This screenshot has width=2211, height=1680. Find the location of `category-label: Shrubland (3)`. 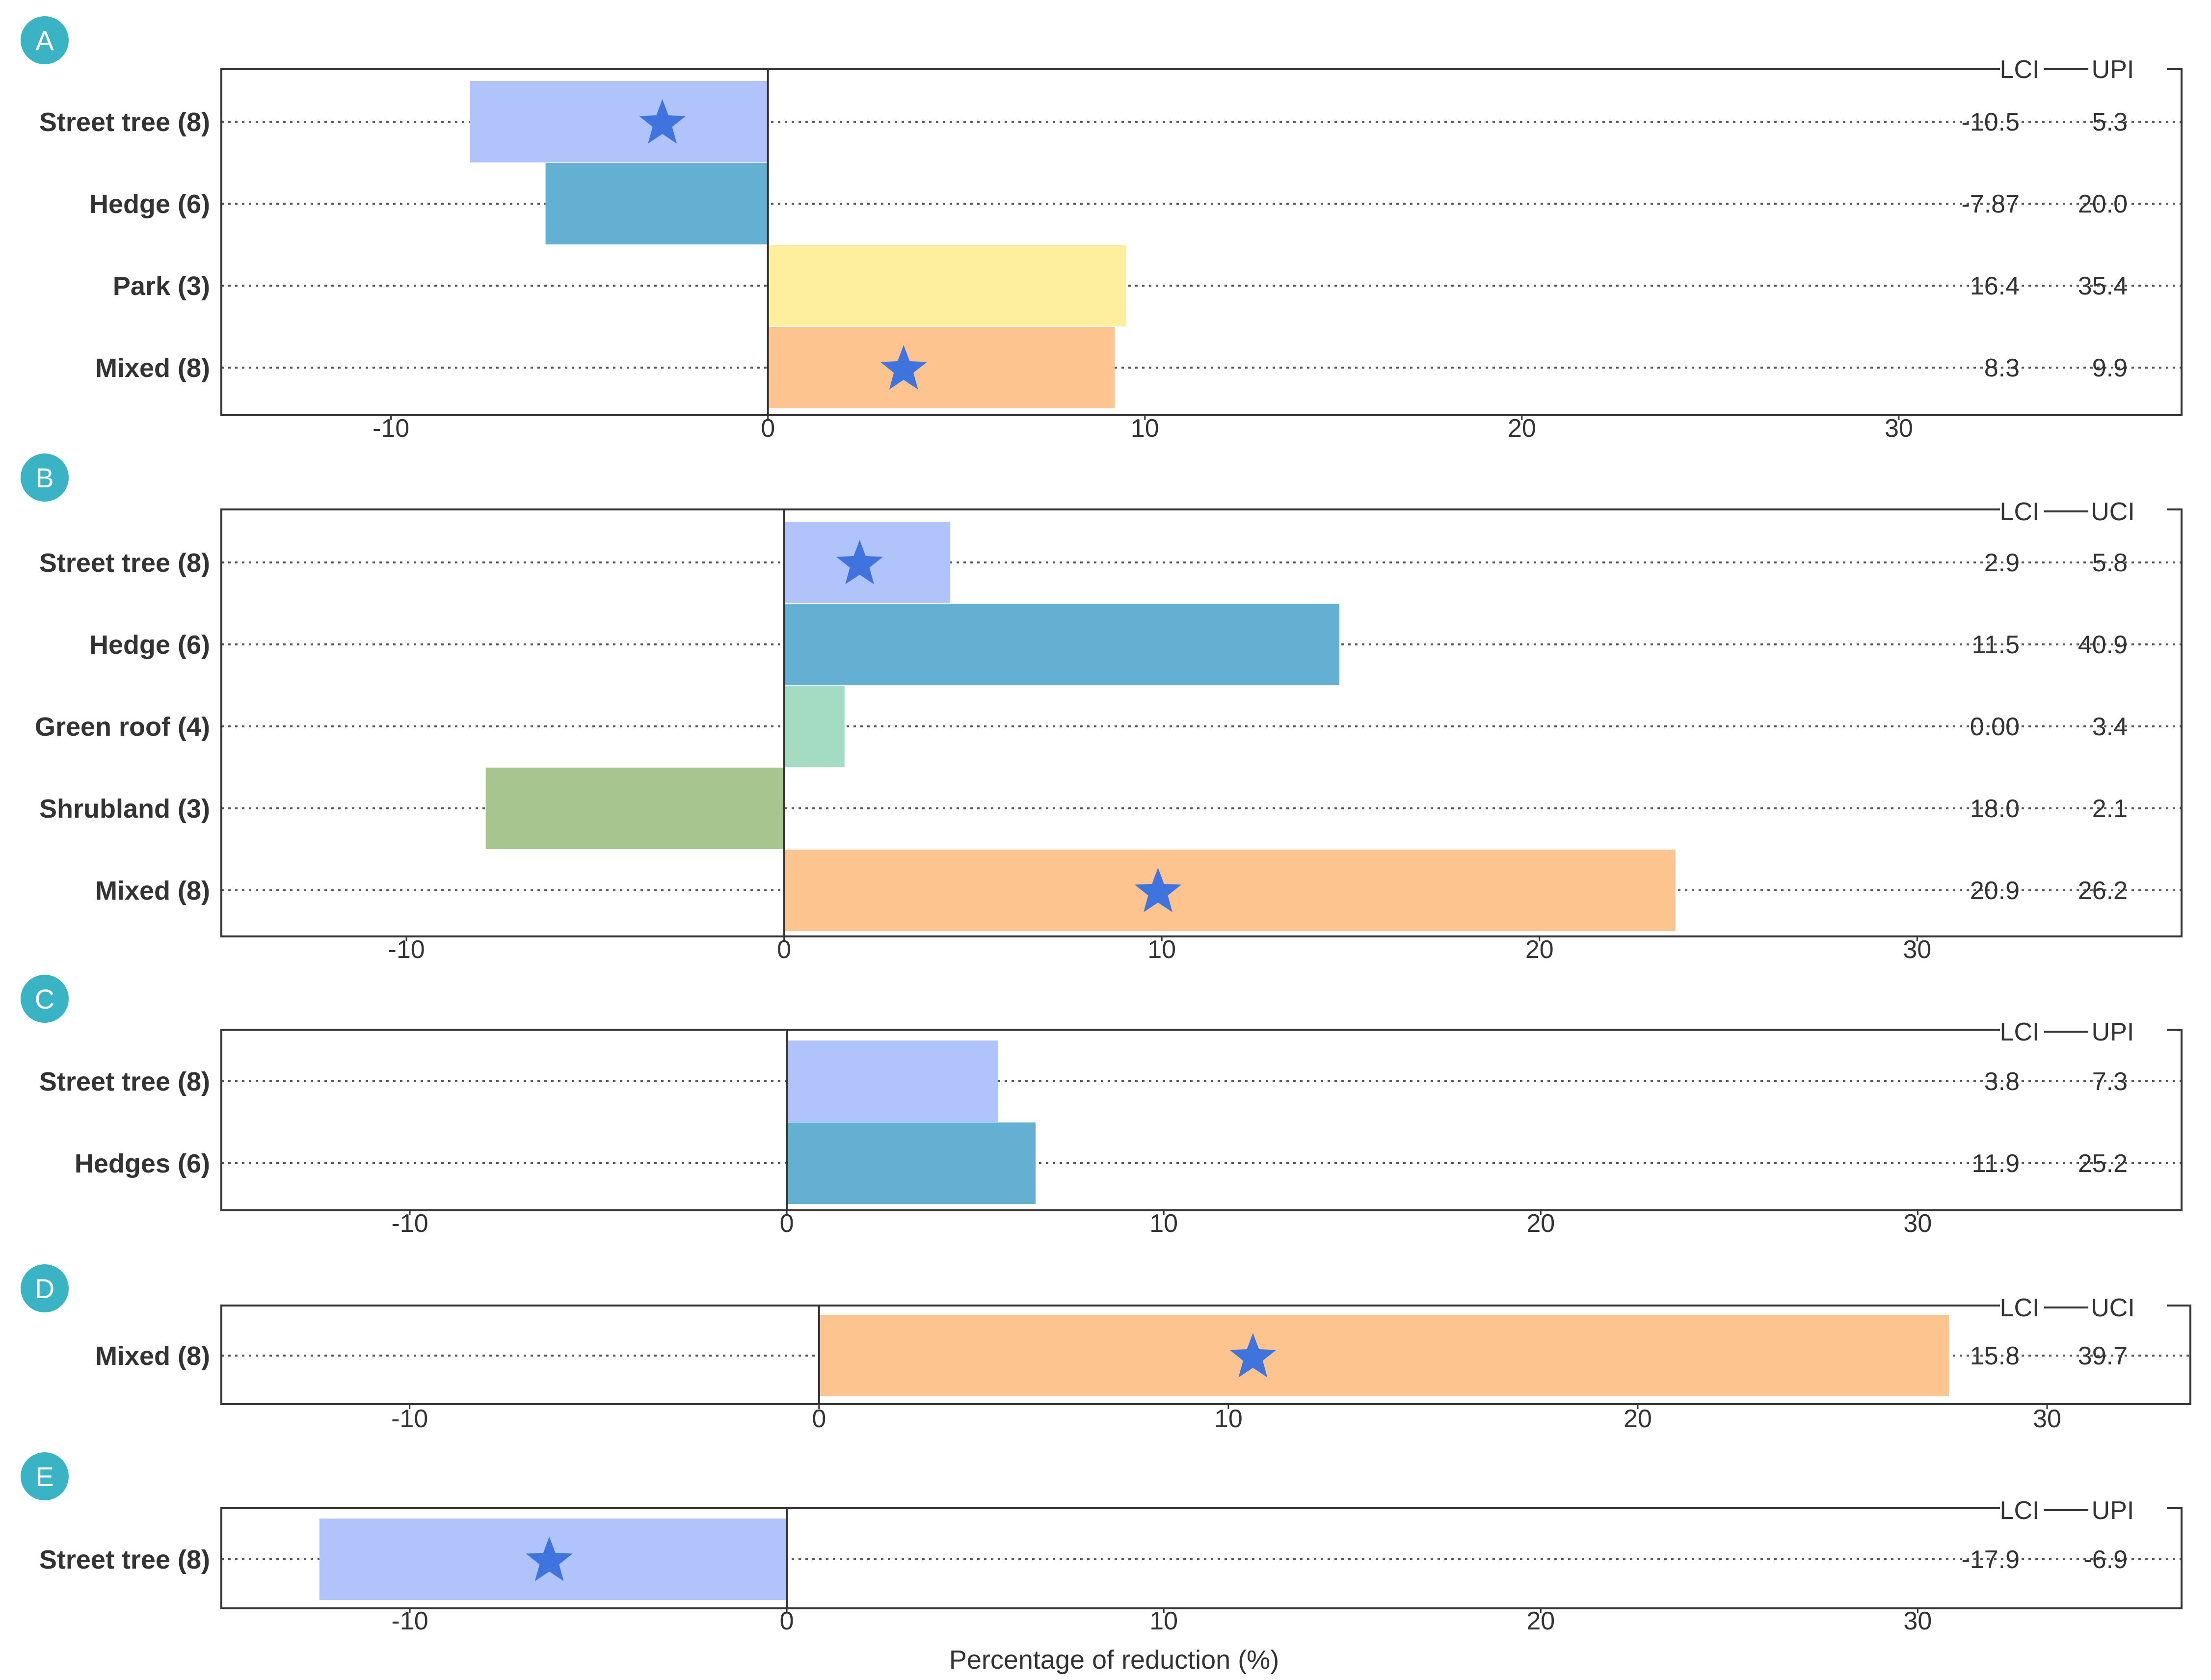

category-label: Shrubland (3) is located at coordinates (124, 809).